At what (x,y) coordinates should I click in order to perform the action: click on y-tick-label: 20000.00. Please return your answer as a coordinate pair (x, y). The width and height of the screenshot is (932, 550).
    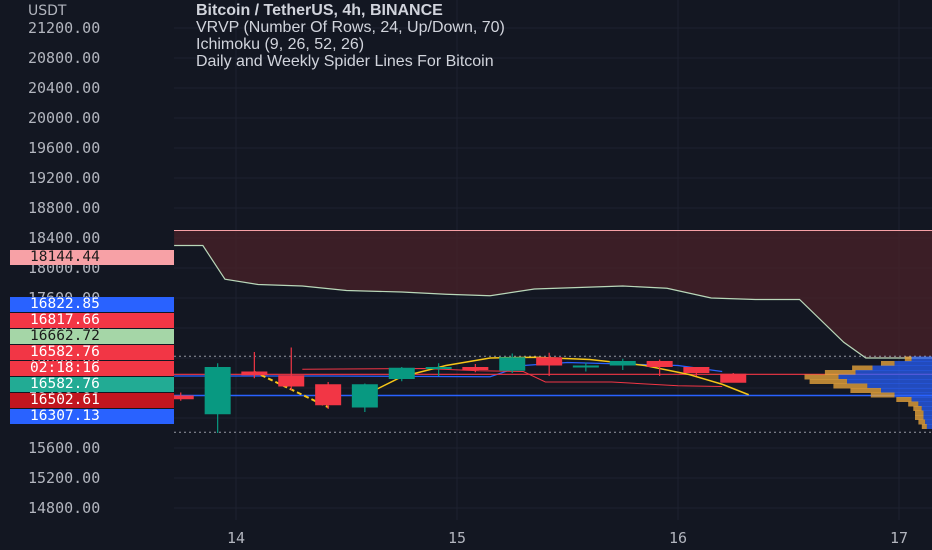
    Looking at the image, I should click on (64, 118).